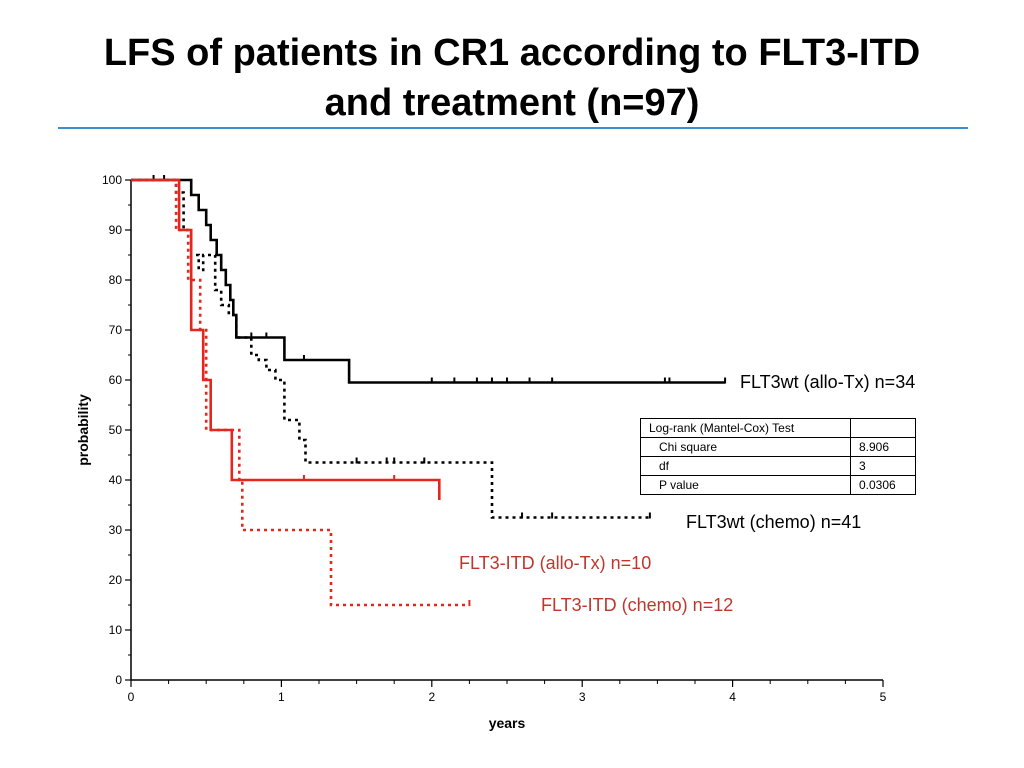 The height and width of the screenshot is (768, 1024). I want to click on y-tick-label: 90, so click(116, 230).